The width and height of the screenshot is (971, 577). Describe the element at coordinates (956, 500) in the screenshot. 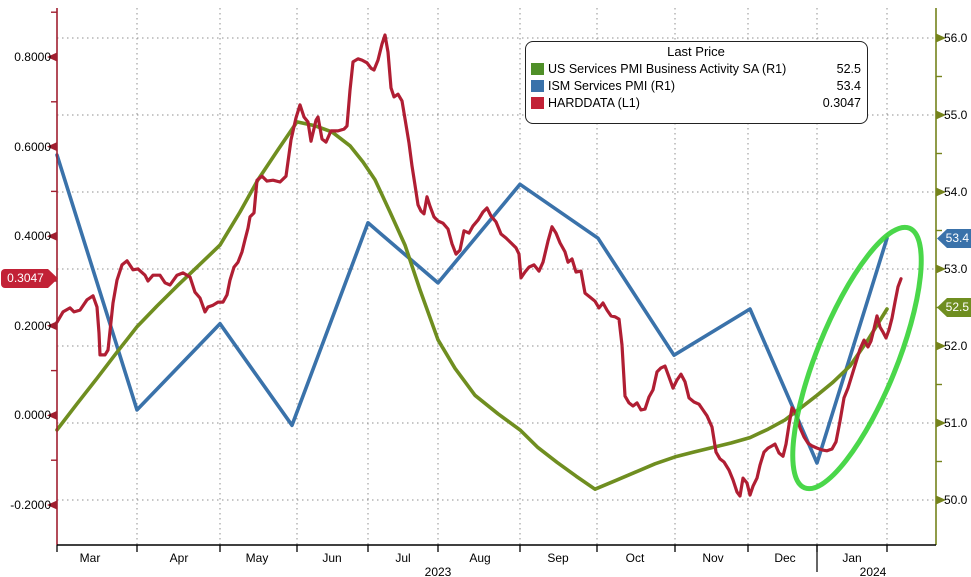

I see `right-axis-tick-label: 50.0` at that location.